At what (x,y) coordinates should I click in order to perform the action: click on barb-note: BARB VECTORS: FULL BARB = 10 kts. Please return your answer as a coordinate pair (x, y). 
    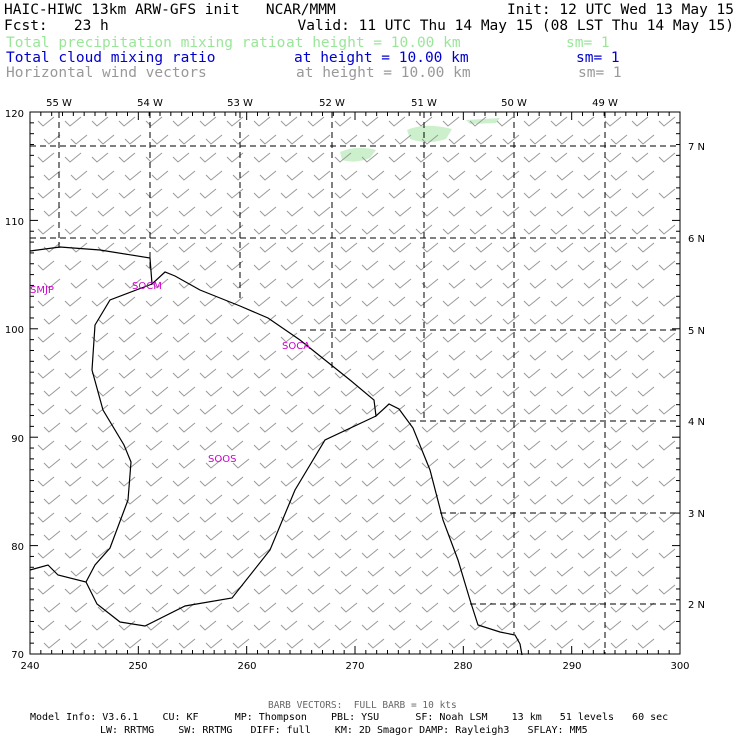
    Looking at the image, I should click on (362, 705).